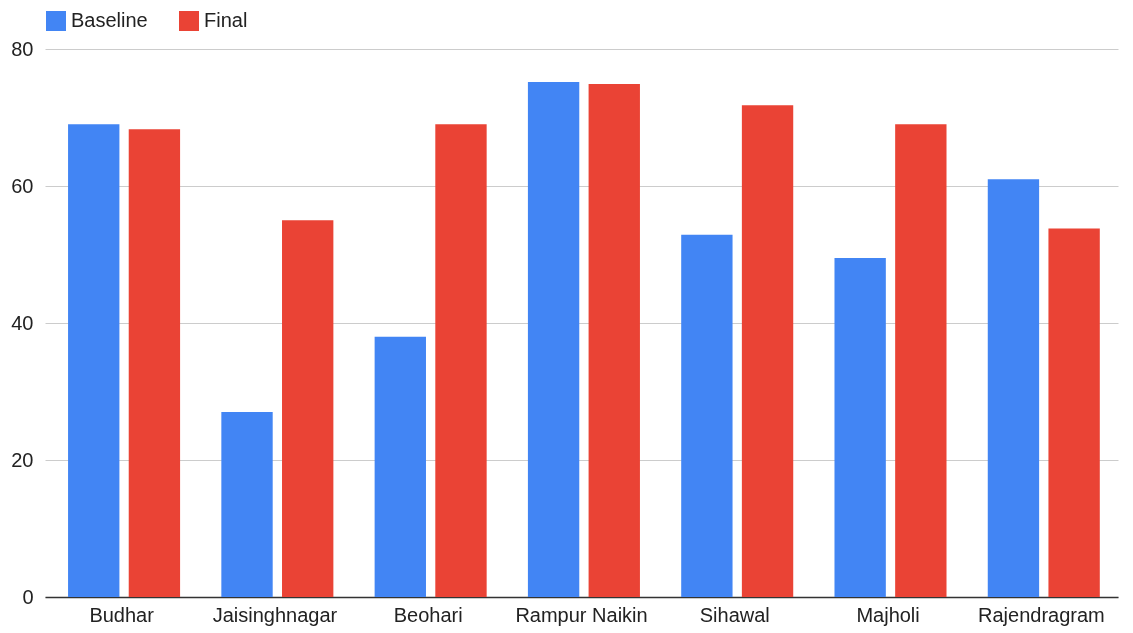 The width and height of the screenshot is (1133, 633). What do you see at coordinates (734, 614) in the screenshot?
I see `x-tick-label: Sihawal` at bounding box center [734, 614].